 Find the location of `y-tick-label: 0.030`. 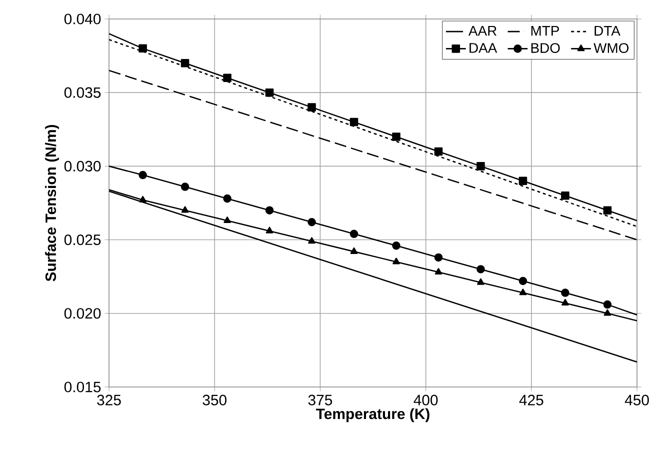

y-tick-label: 0.030 is located at coordinates (82, 166).